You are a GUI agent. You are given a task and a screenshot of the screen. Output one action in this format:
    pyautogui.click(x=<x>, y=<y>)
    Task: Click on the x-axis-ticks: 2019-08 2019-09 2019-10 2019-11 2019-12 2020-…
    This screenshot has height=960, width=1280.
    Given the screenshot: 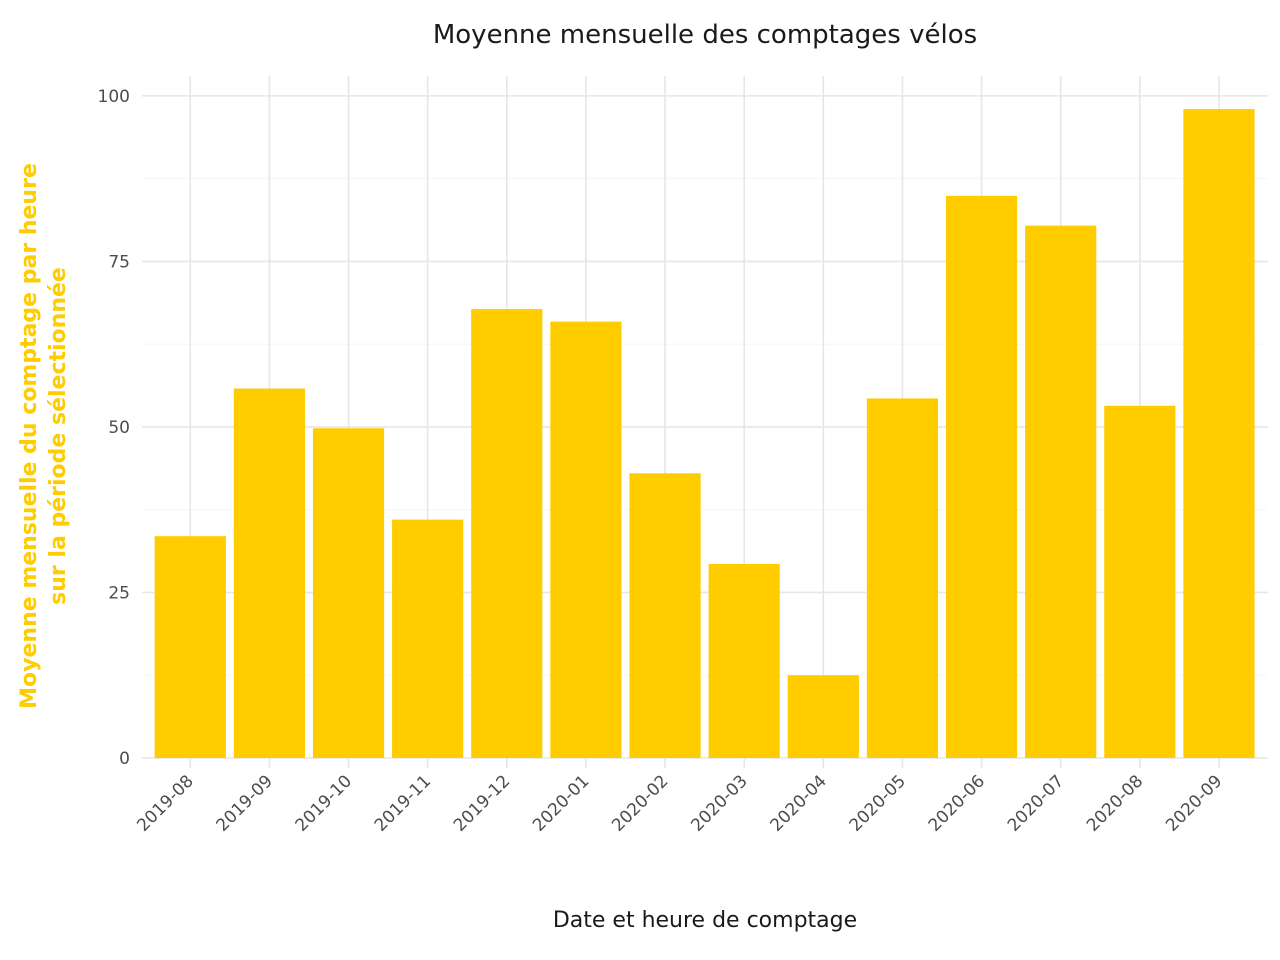 What is the action you would take?
    pyautogui.click(x=679, y=803)
    